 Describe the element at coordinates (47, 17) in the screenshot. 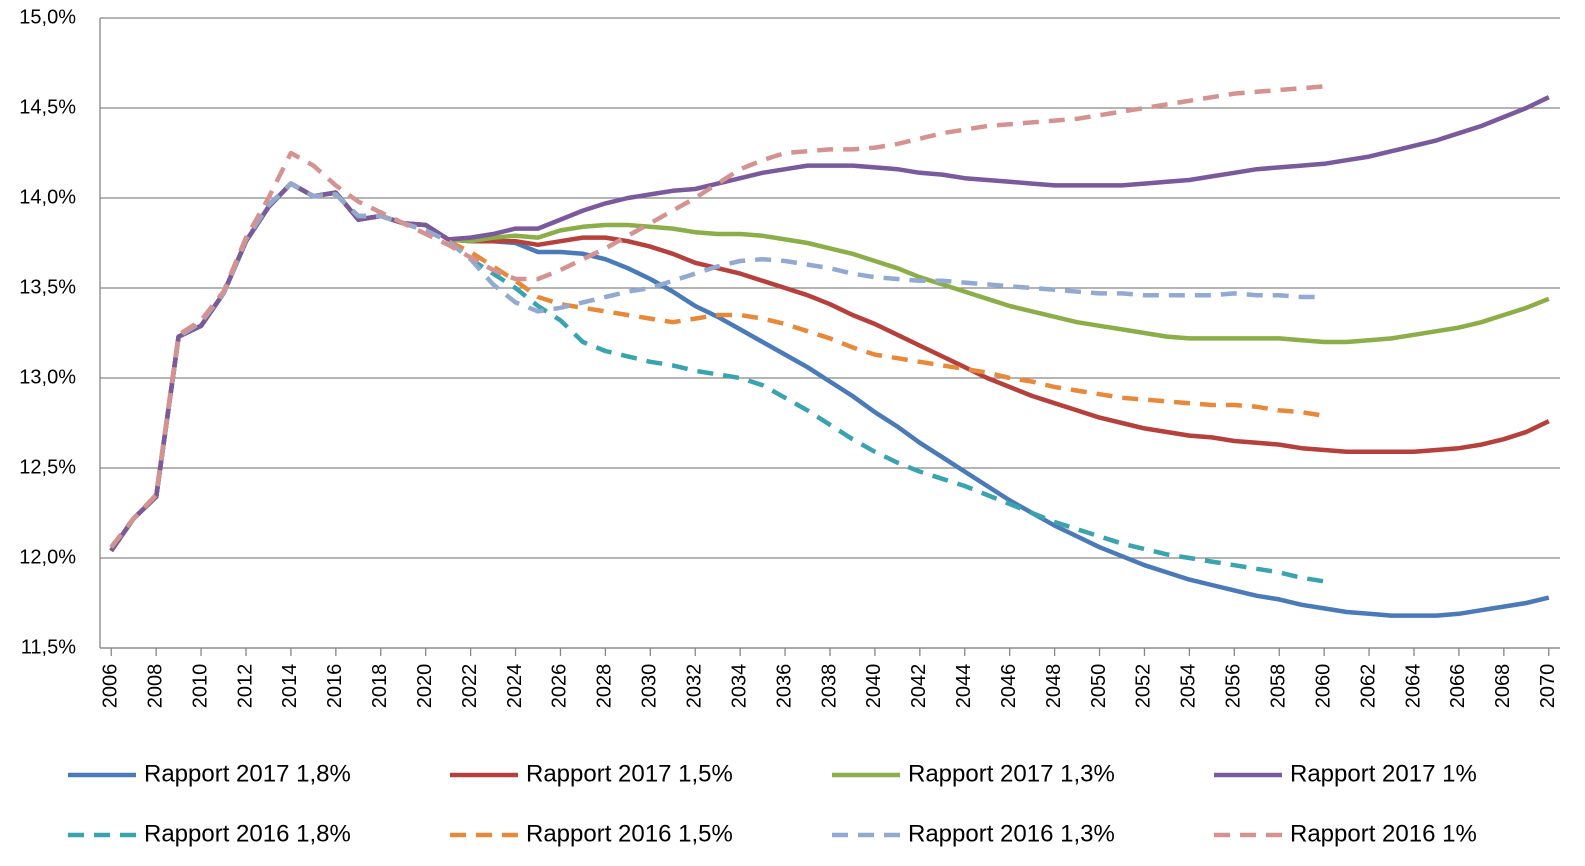

I see `y-tick-label: 15,0%` at that location.